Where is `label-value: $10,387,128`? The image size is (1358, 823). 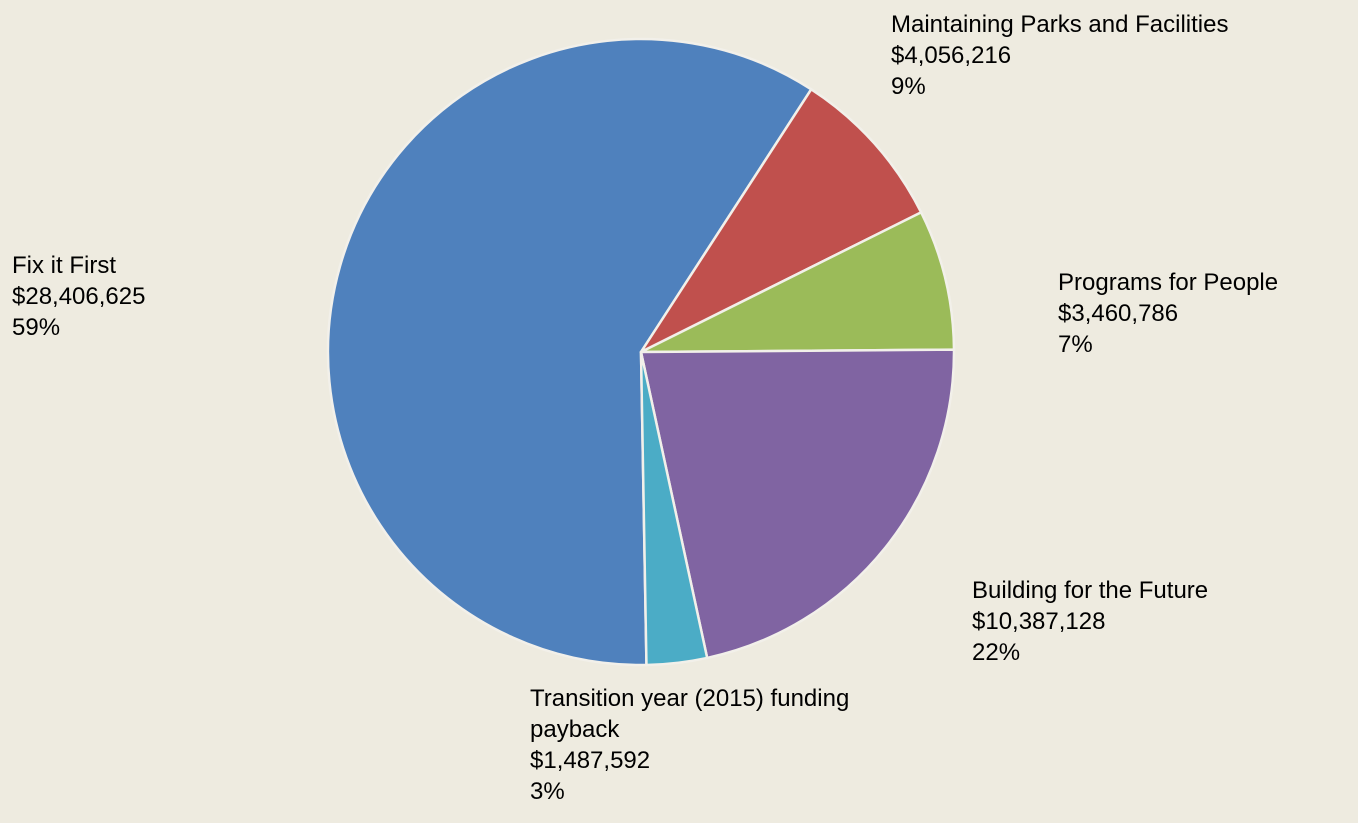 label-value: $10,387,128 is located at coordinates (1039, 621).